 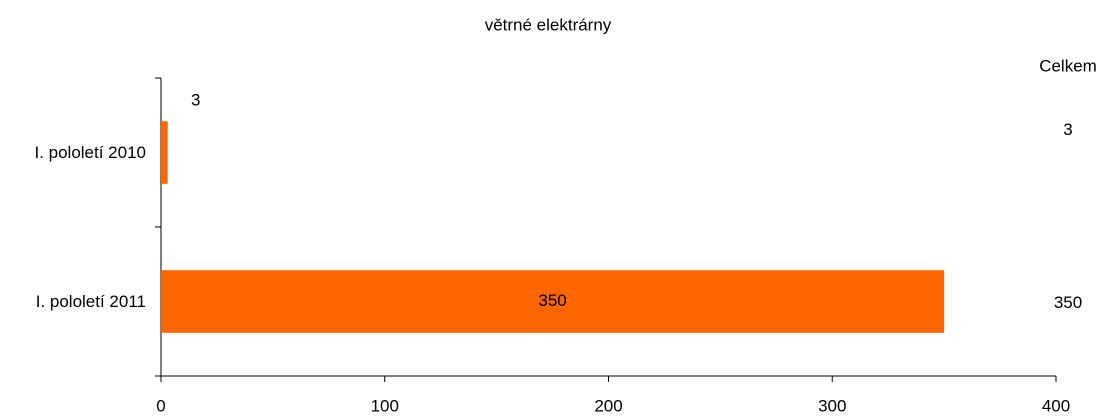 I want to click on total-value: 3, so click(x=1067, y=129).